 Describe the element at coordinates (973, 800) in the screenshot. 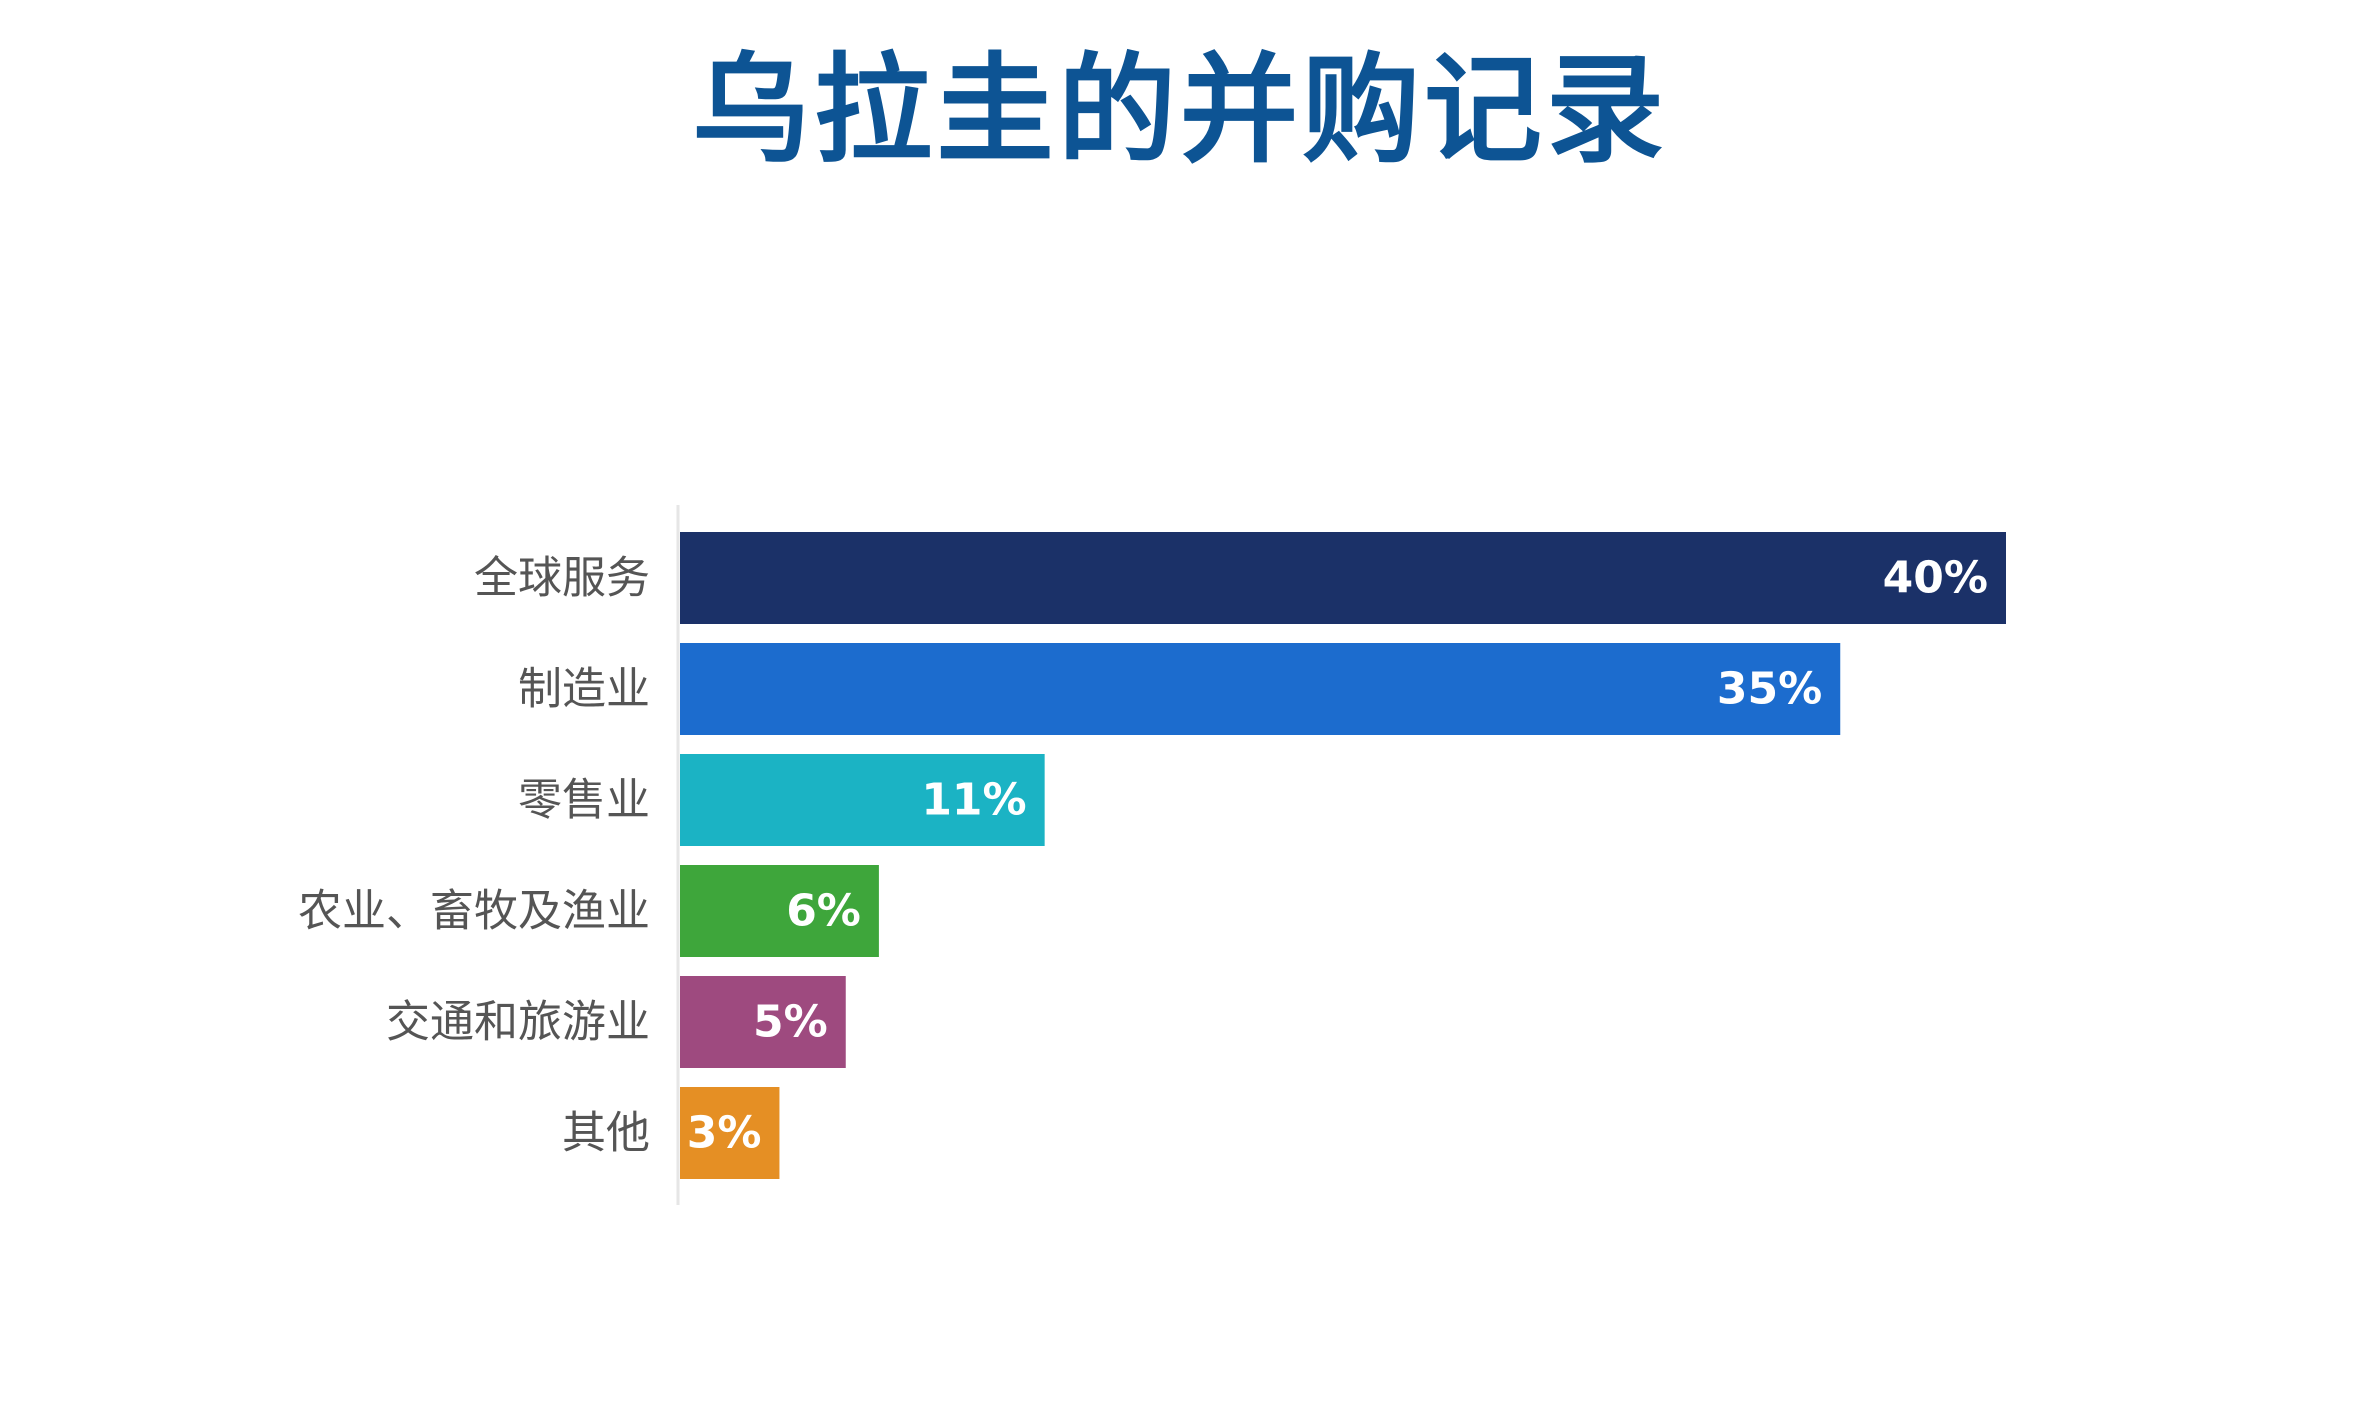

I see `value-label-2: 11%` at that location.